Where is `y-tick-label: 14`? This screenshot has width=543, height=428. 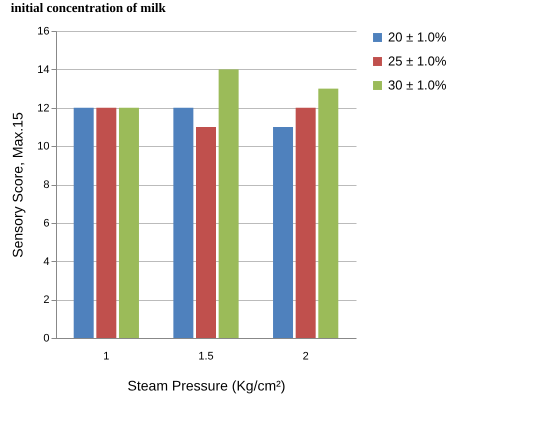
y-tick-label: 14 is located at coordinates (43, 70).